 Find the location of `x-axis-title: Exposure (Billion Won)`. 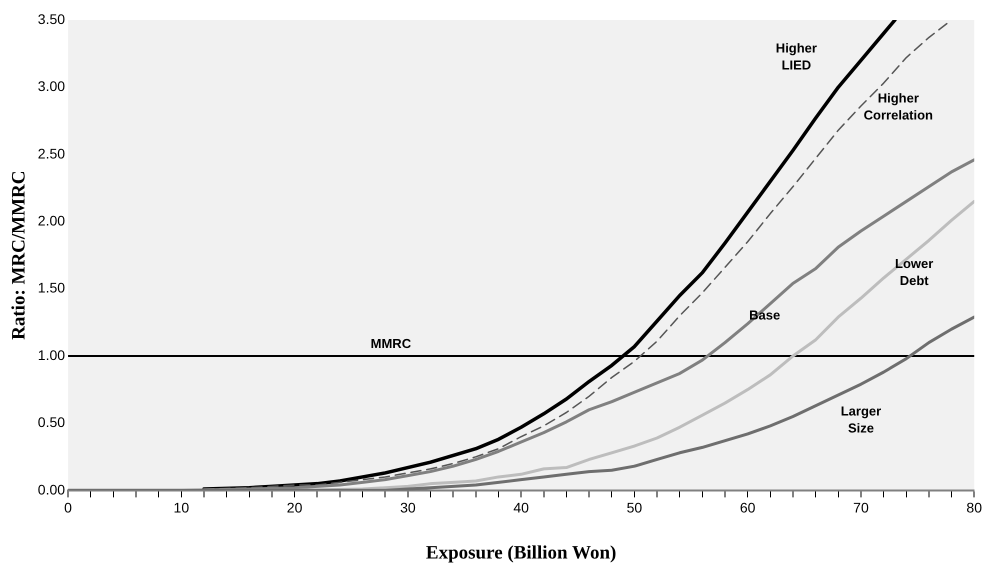

x-axis-title: Exposure (Billion Won) is located at coordinates (521, 553).